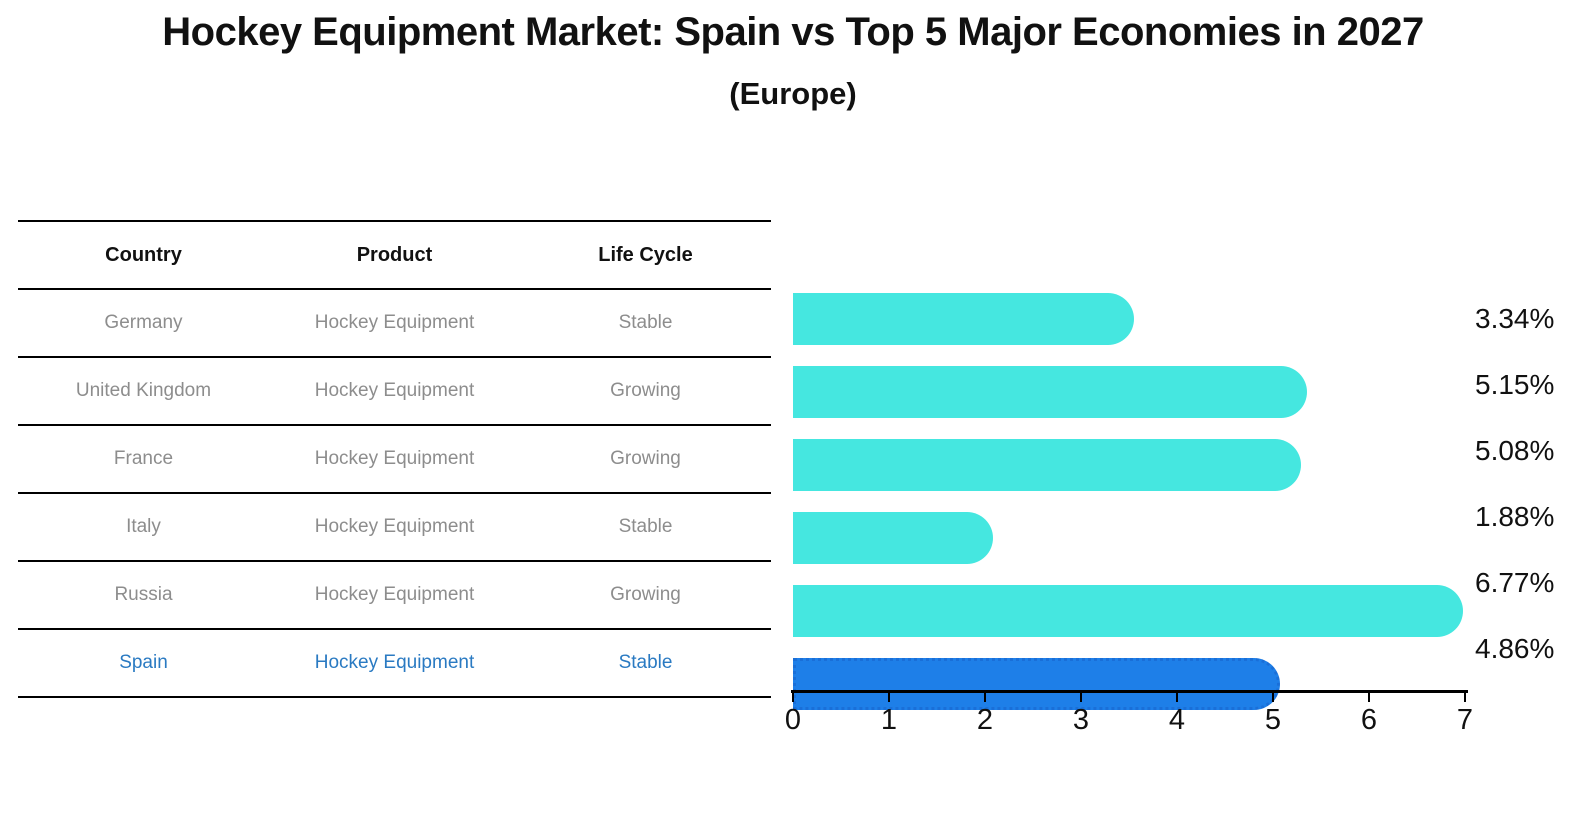 This screenshot has height=823, width=1586. What do you see at coordinates (143, 390) in the screenshot?
I see `cell-country: United Kingdom` at bounding box center [143, 390].